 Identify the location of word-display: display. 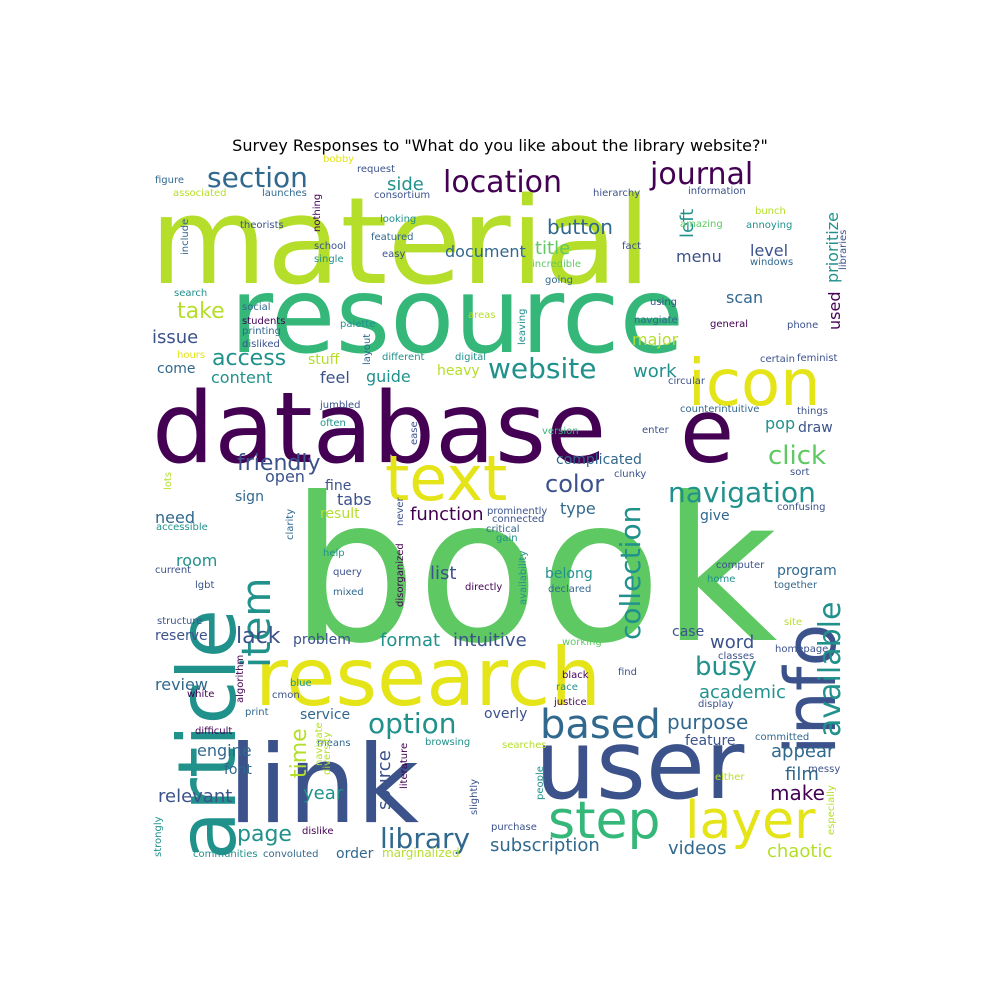
(716, 704).